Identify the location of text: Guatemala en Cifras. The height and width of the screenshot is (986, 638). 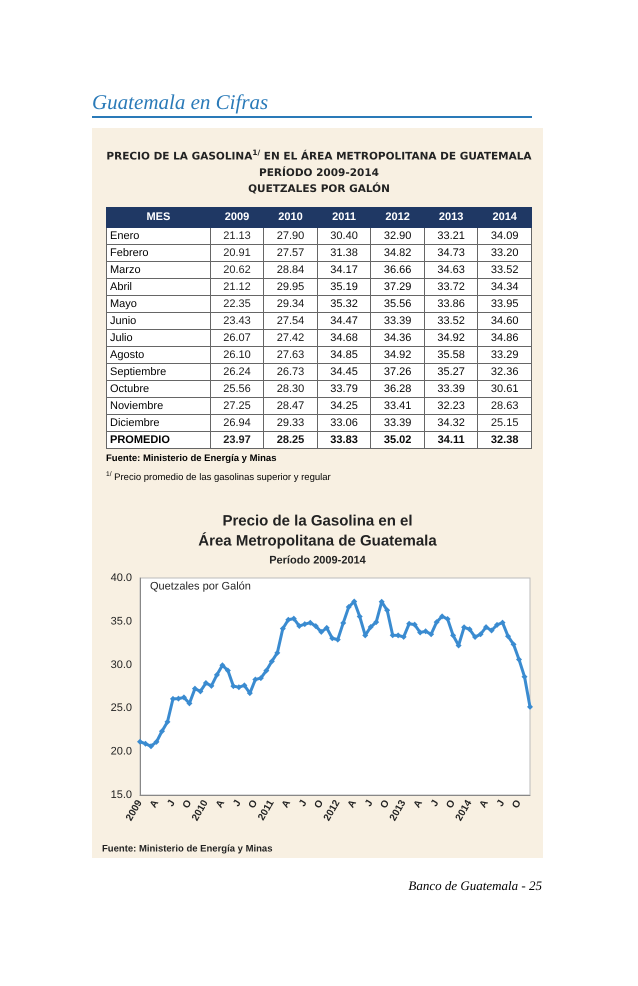
(180, 102).